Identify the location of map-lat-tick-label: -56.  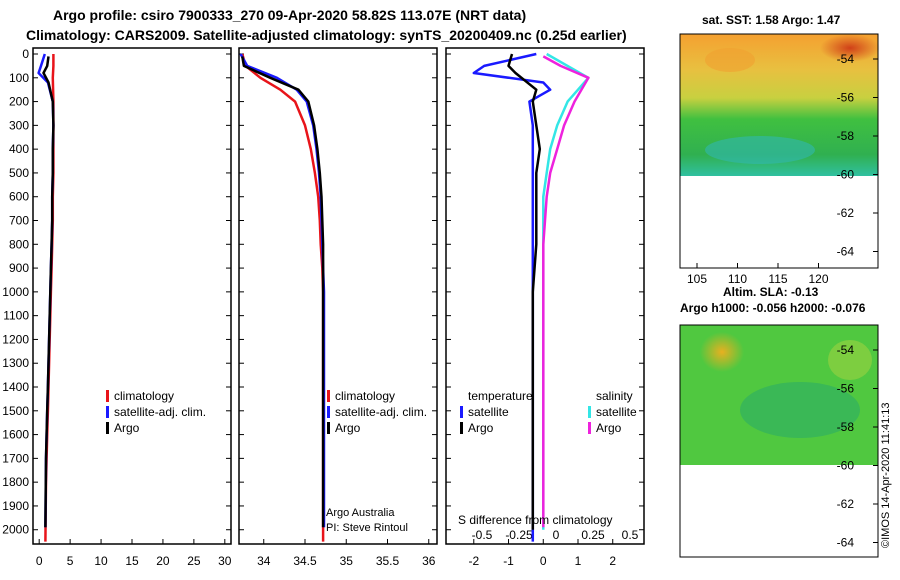
(846, 98).